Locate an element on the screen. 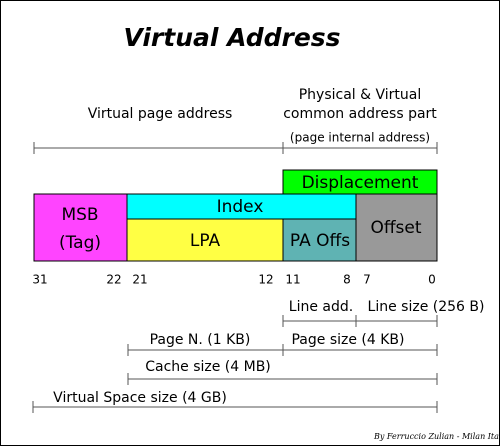 The width and height of the screenshot is (500, 446). bit-number: 12 is located at coordinates (265, 280).